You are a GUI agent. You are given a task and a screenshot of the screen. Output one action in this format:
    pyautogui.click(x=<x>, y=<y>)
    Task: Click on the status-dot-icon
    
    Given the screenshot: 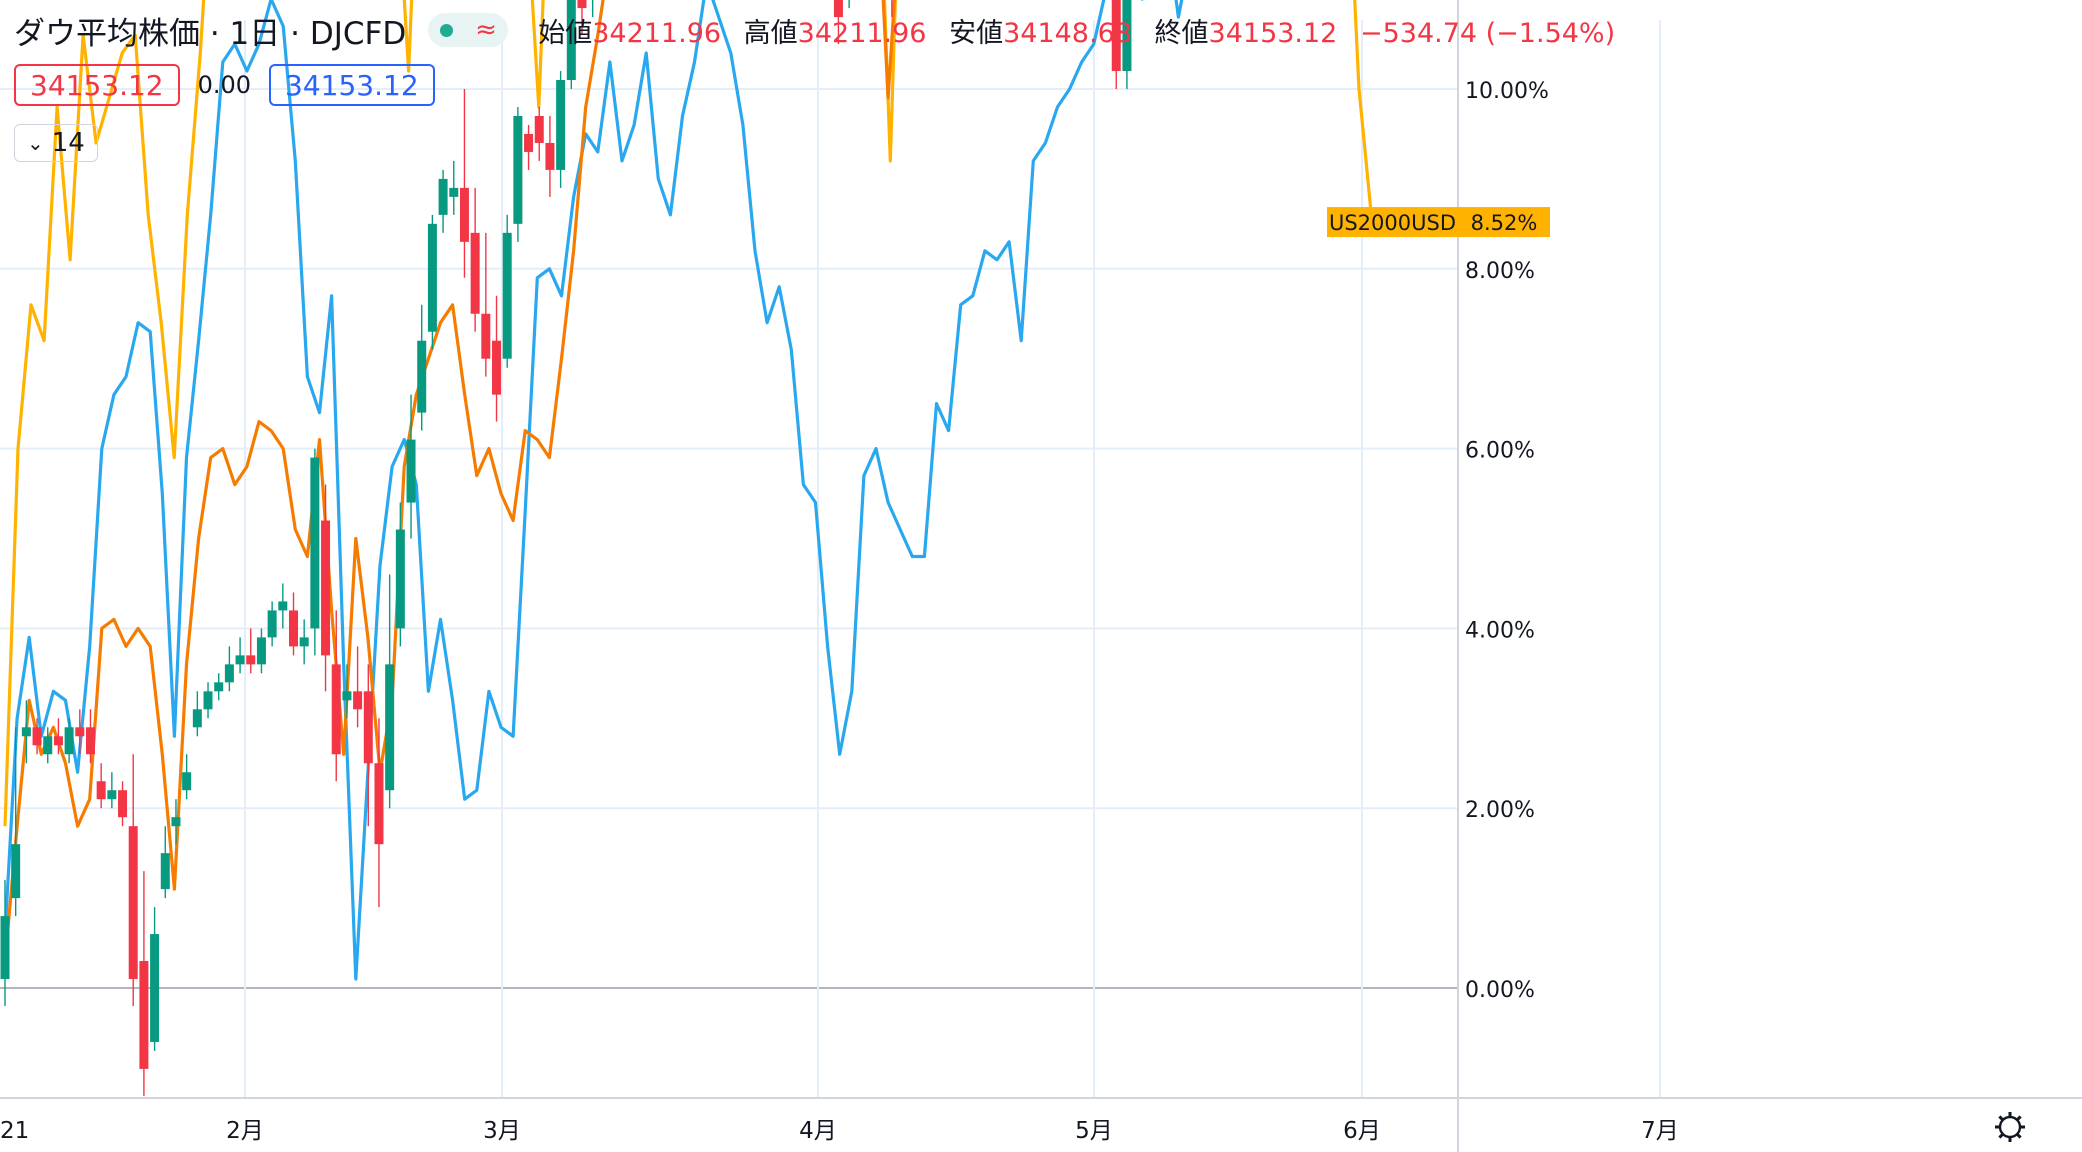 What is the action you would take?
    pyautogui.click(x=446, y=30)
    